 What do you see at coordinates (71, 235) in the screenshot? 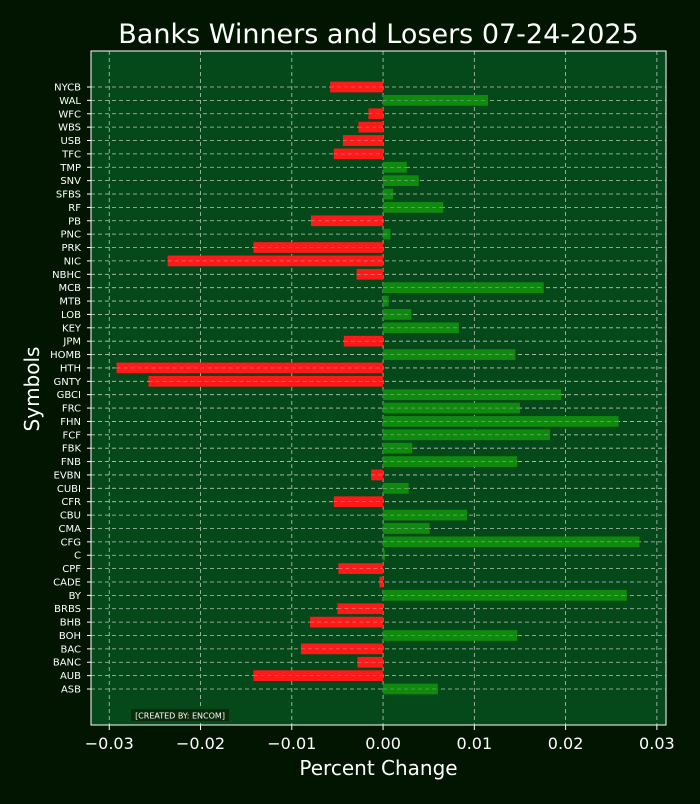
I see `y-tick-label: PNC` at bounding box center [71, 235].